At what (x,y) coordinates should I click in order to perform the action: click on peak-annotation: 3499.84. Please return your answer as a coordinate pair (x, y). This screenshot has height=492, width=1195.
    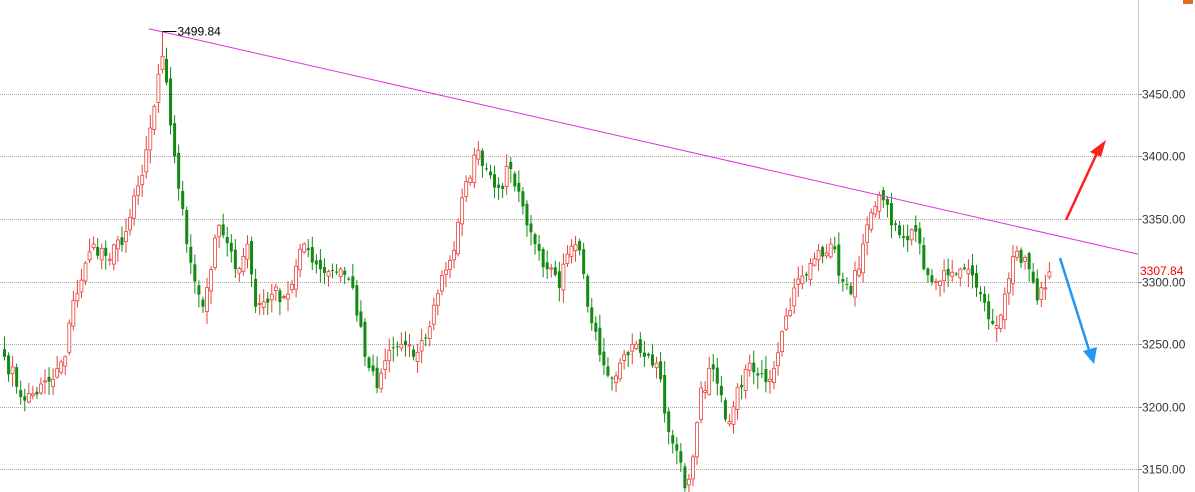
    Looking at the image, I should click on (191, 31).